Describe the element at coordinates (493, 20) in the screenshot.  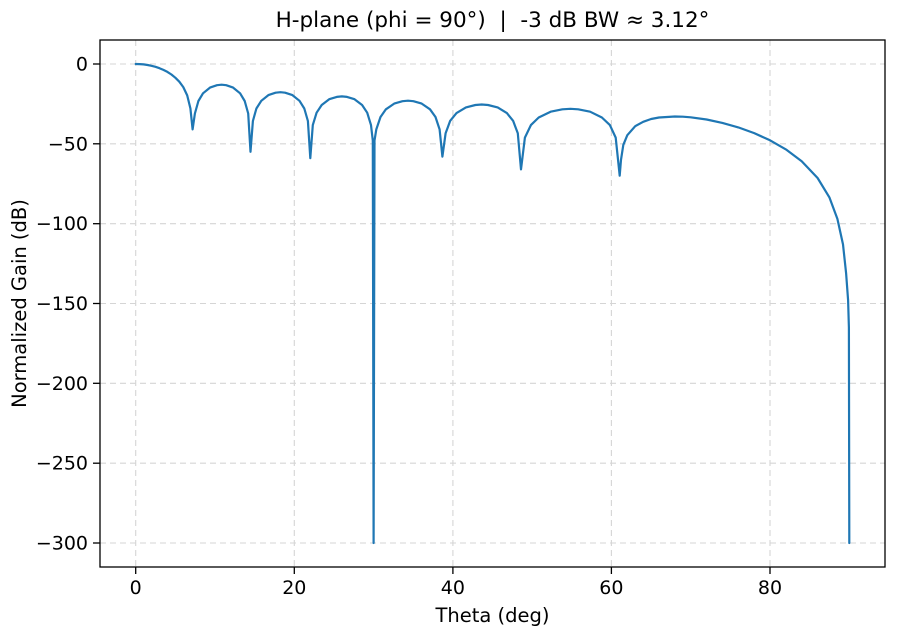
I see `chart-title: H-plane (phi = 90°) | -3 dB BW ≈ 3.12°` at that location.